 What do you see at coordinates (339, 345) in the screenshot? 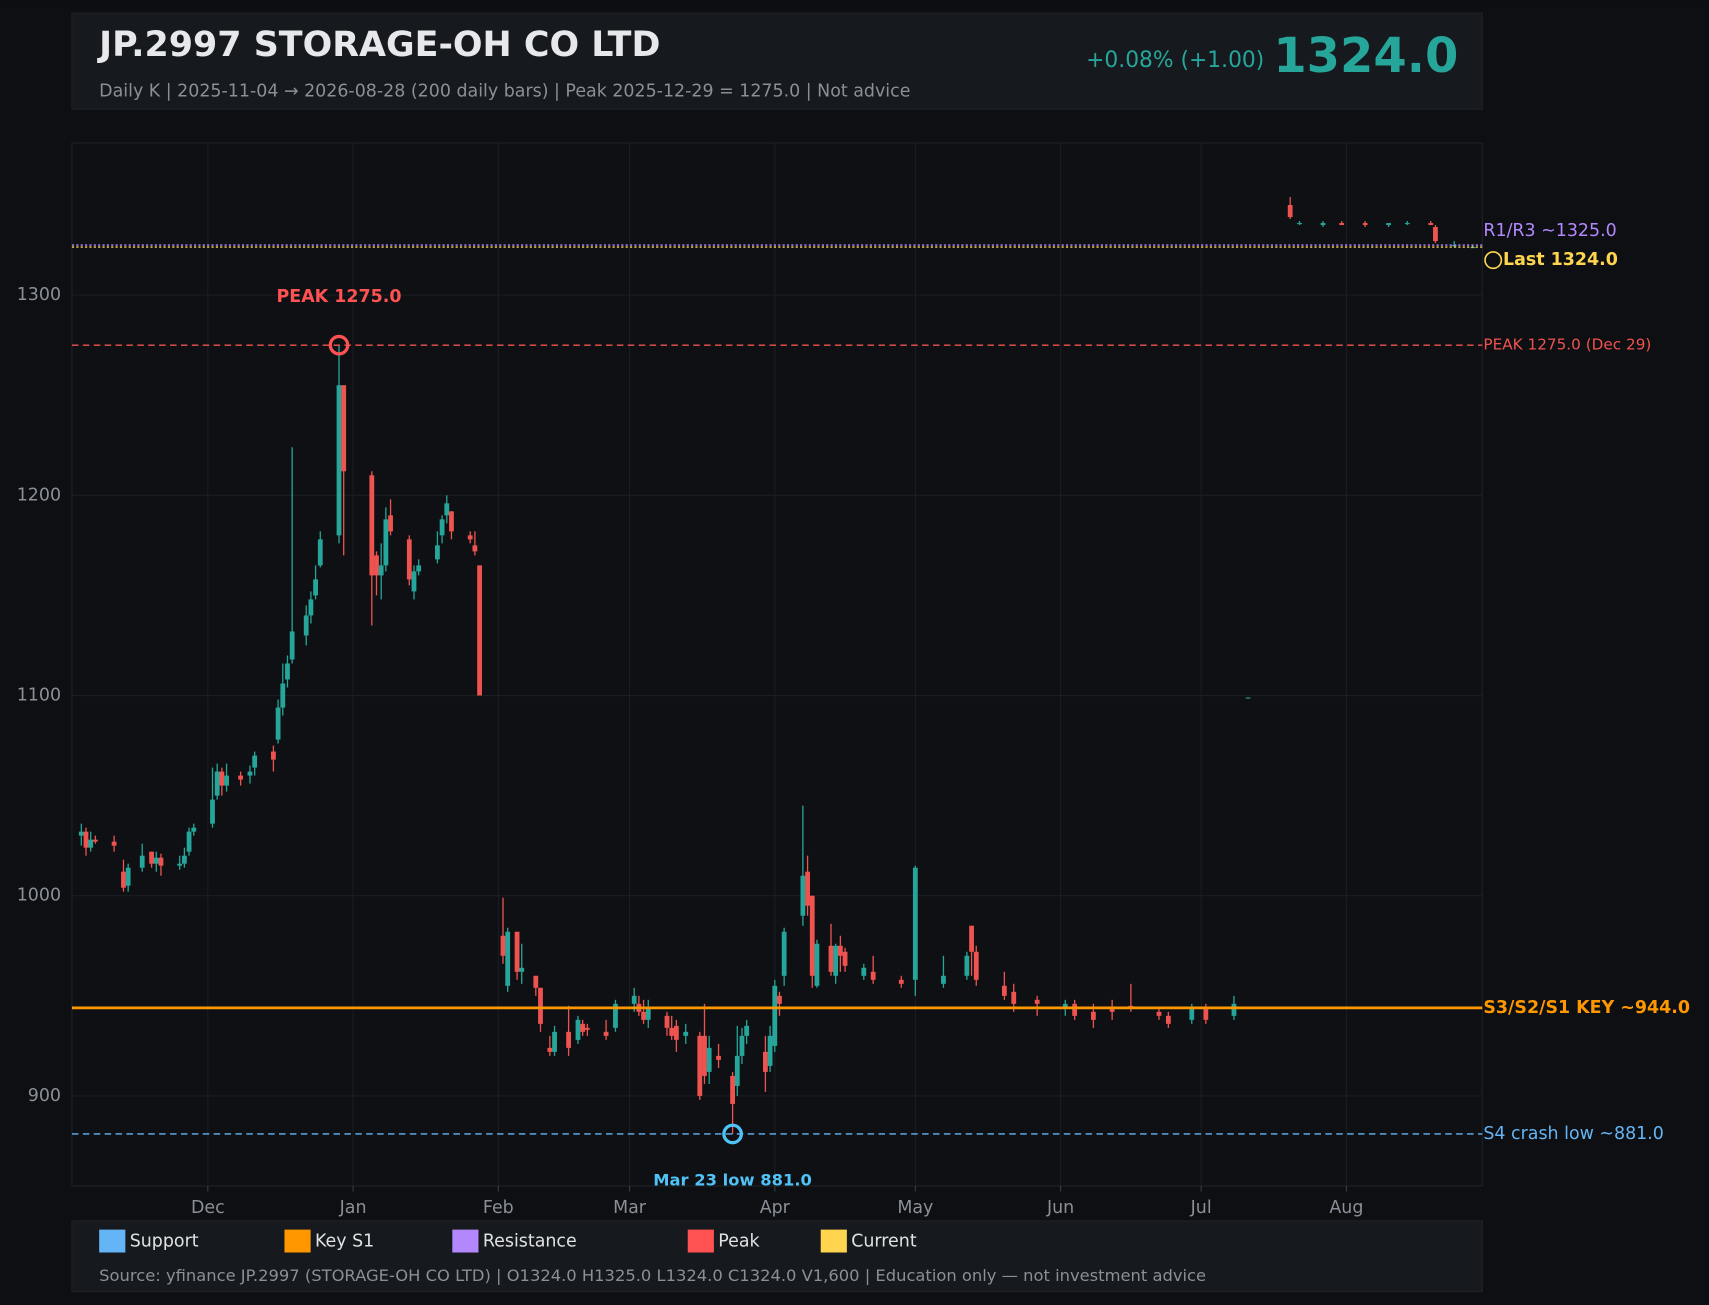
I see `annotation-marker` at bounding box center [339, 345].